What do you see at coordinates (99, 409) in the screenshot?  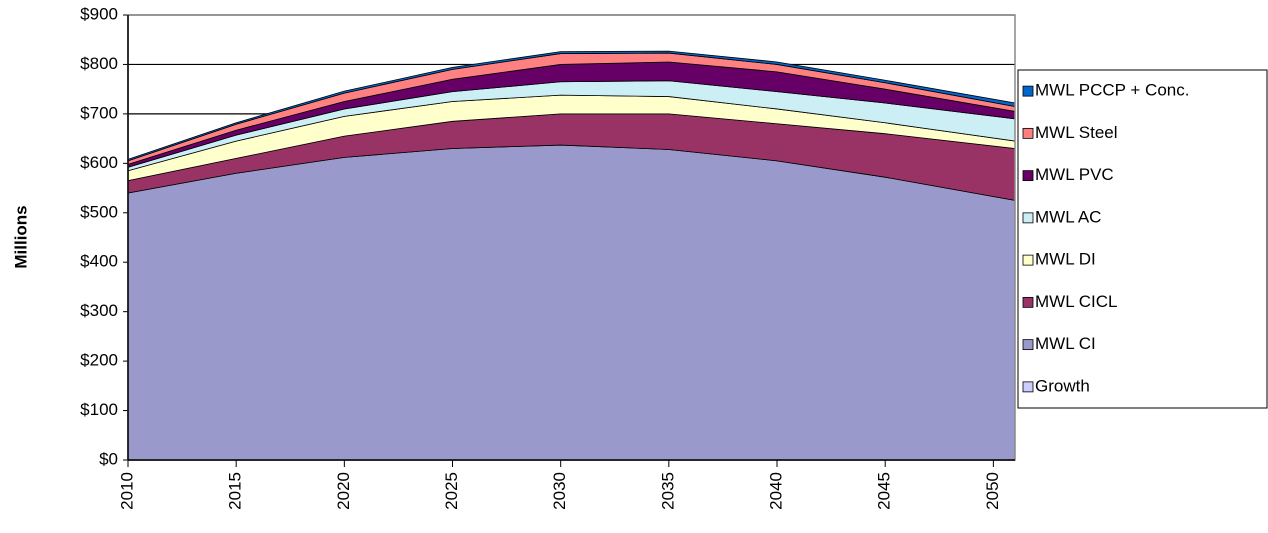 I see `y-tick-label: $100` at bounding box center [99, 409].